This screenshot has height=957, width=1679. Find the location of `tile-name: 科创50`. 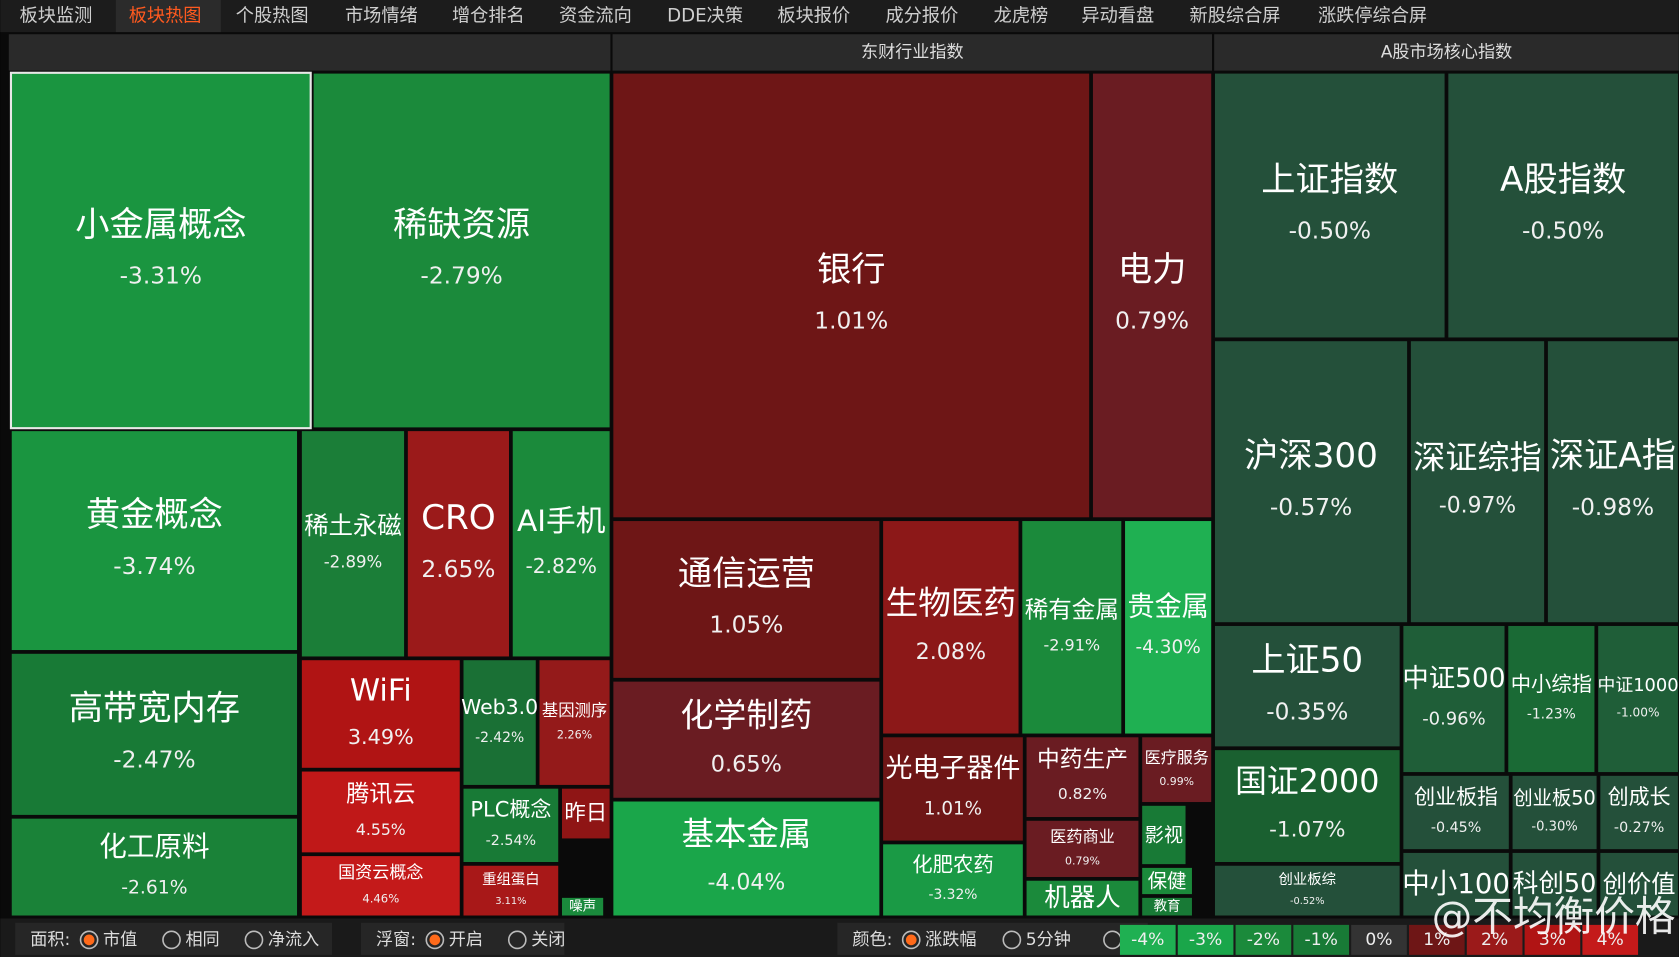

tile-name: 科创50 is located at coordinates (1555, 884).